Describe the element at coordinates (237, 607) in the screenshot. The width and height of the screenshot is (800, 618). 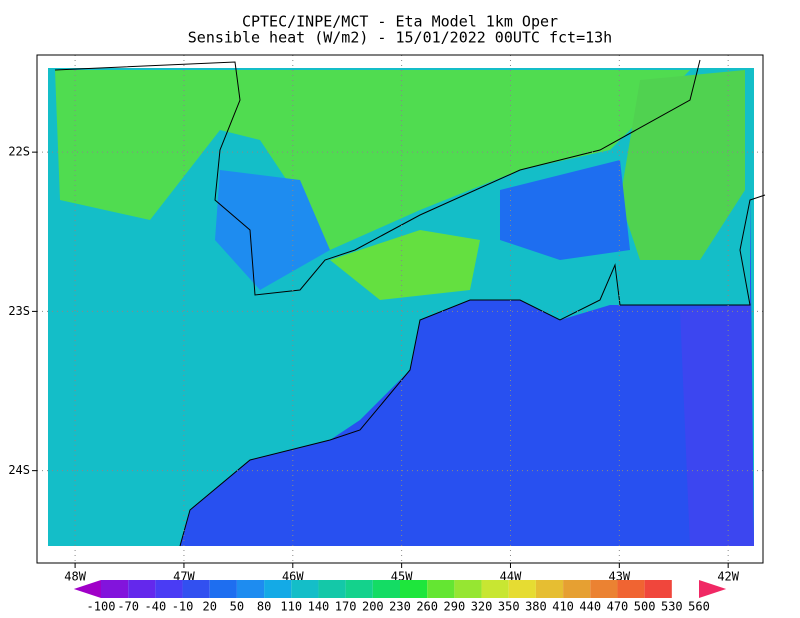
I see `colorbar-label: 50` at that location.